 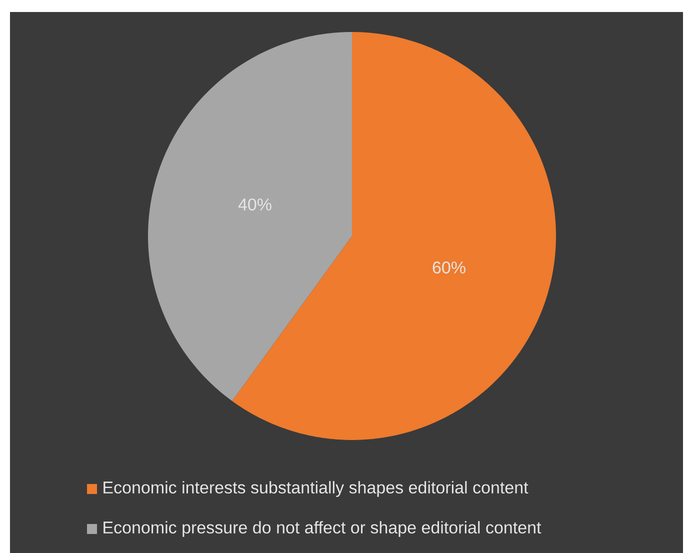 I want to click on legend-label: Economic interests substantially shapes editorial content, so click(x=316, y=489).